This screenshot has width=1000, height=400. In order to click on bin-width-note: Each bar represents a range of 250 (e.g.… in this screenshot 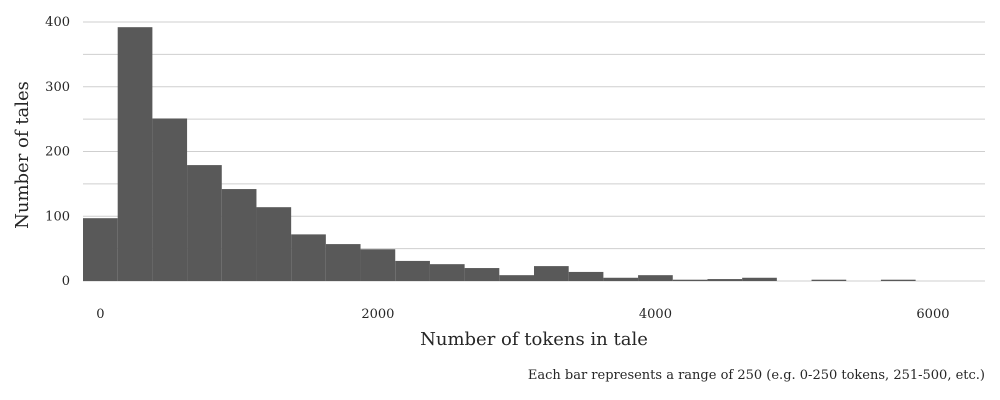, I will do `click(756, 375)`.